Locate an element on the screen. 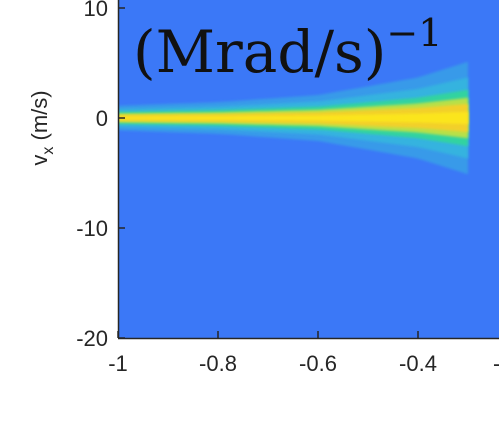 The image size is (499, 445). annotation-main: (Mrad/s) is located at coordinates (259, 52).